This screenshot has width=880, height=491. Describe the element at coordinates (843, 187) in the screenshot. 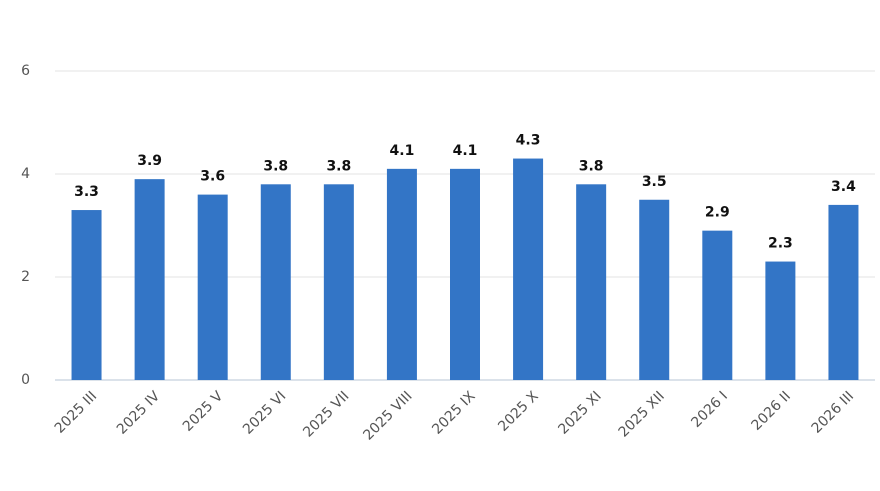

I see `data-label: 3.4` at that location.